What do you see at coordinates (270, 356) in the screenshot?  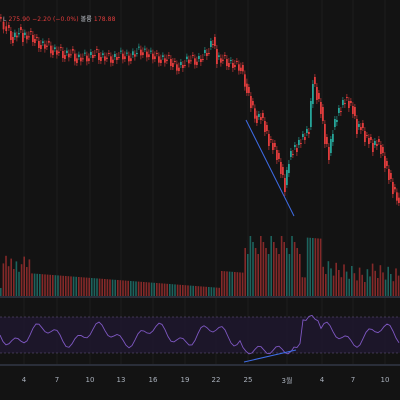 I see `rsi-trendline` at bounding box center [270, 356].